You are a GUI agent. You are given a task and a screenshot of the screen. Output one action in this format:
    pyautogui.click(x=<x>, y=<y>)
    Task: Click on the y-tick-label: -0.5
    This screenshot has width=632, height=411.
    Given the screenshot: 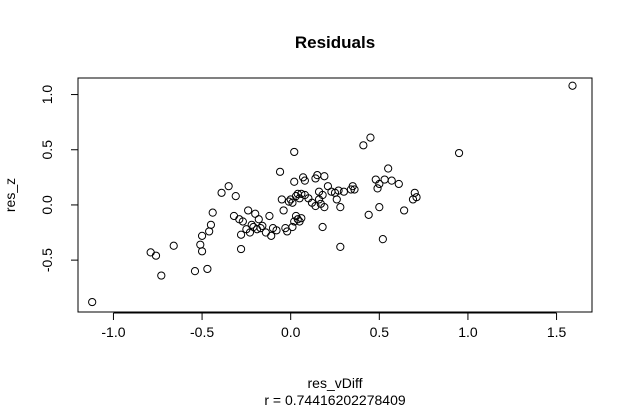 What is the action you would take?
    pyautogui.click(x=47, y=260)
    